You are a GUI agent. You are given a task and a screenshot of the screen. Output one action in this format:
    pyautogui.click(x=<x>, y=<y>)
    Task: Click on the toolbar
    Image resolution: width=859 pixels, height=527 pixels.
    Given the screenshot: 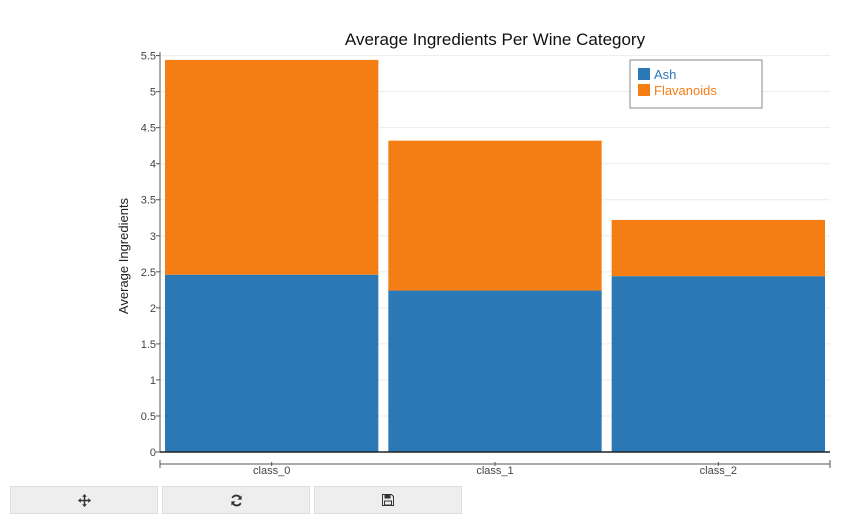 What is the action you would take?
    pyautogui.click(x=236, y=500)
    